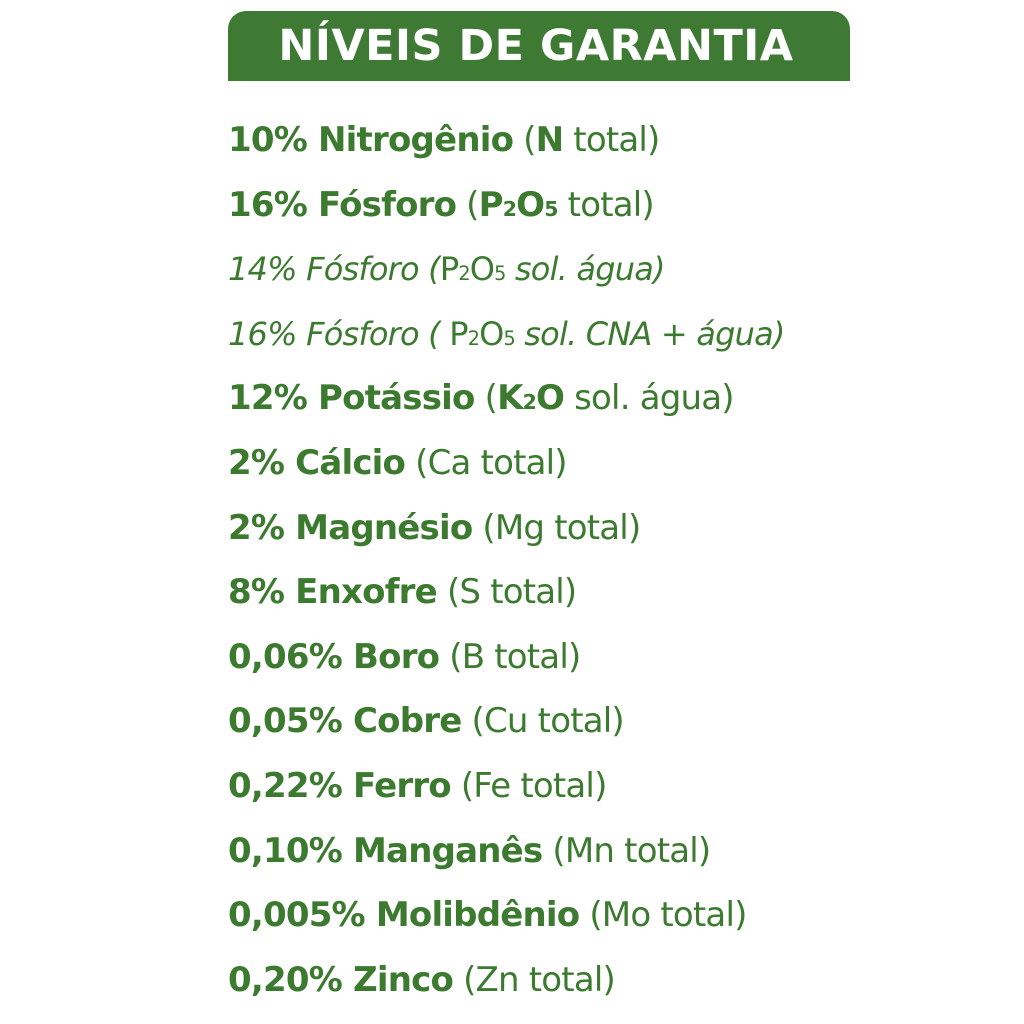 This screenshot has width=1024, height=1024. I want to click on nutrient-detail: (Ca total), so click(491, 462).